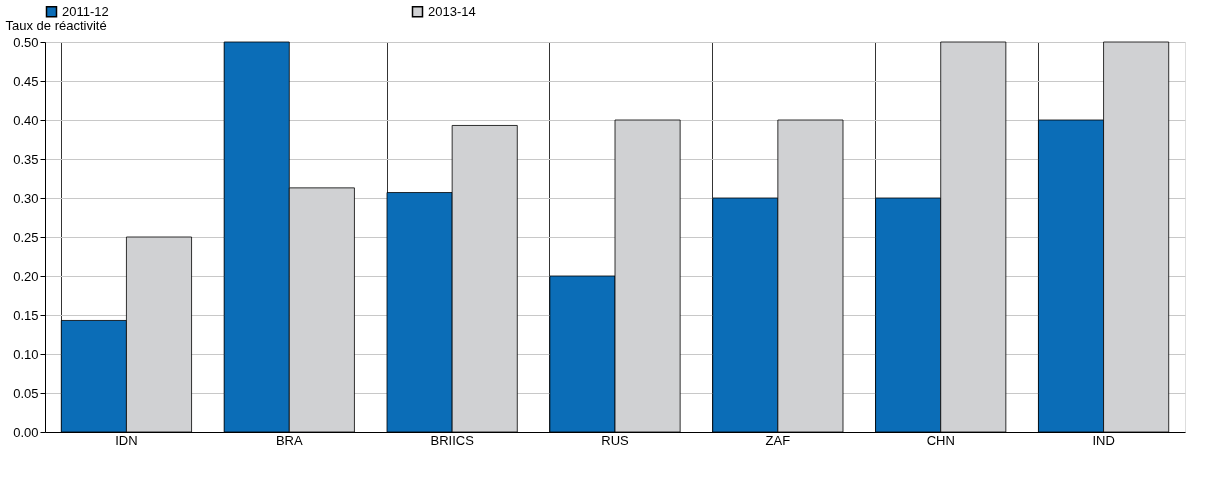  I want to click on y-tick-label: 0.05, so click(26, 393).